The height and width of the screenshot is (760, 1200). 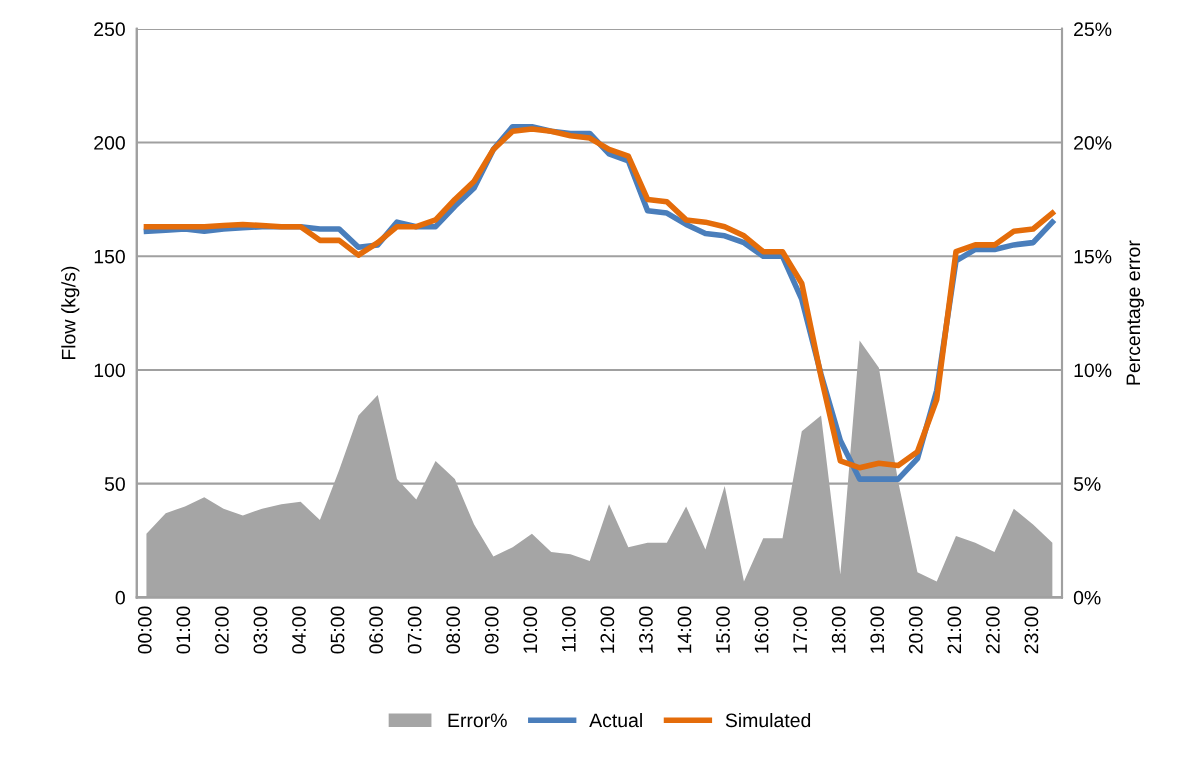 What do you see at coordinates (838, 629) in the screenshot?
I see `x-tick-label: 18:00` at bounding box center [838, 629].